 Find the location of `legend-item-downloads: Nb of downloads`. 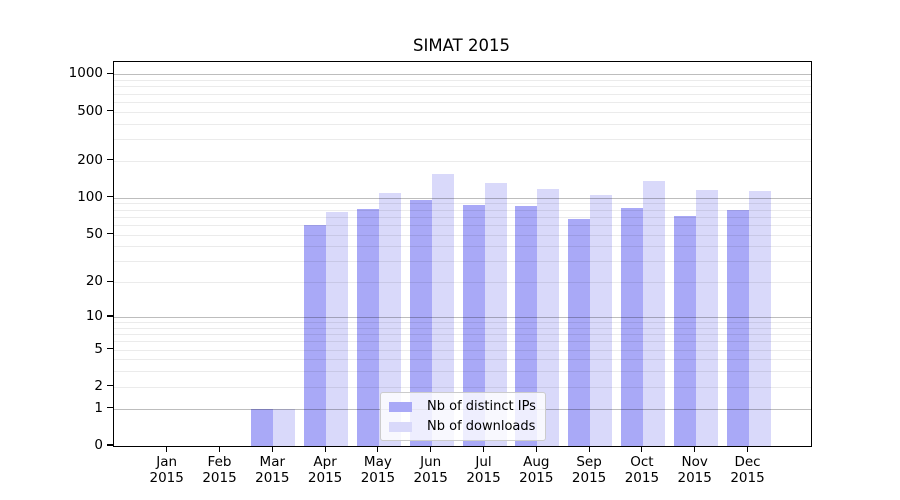

legend-item-downloads: Nb of downloads is located at coordinates (462, 426).